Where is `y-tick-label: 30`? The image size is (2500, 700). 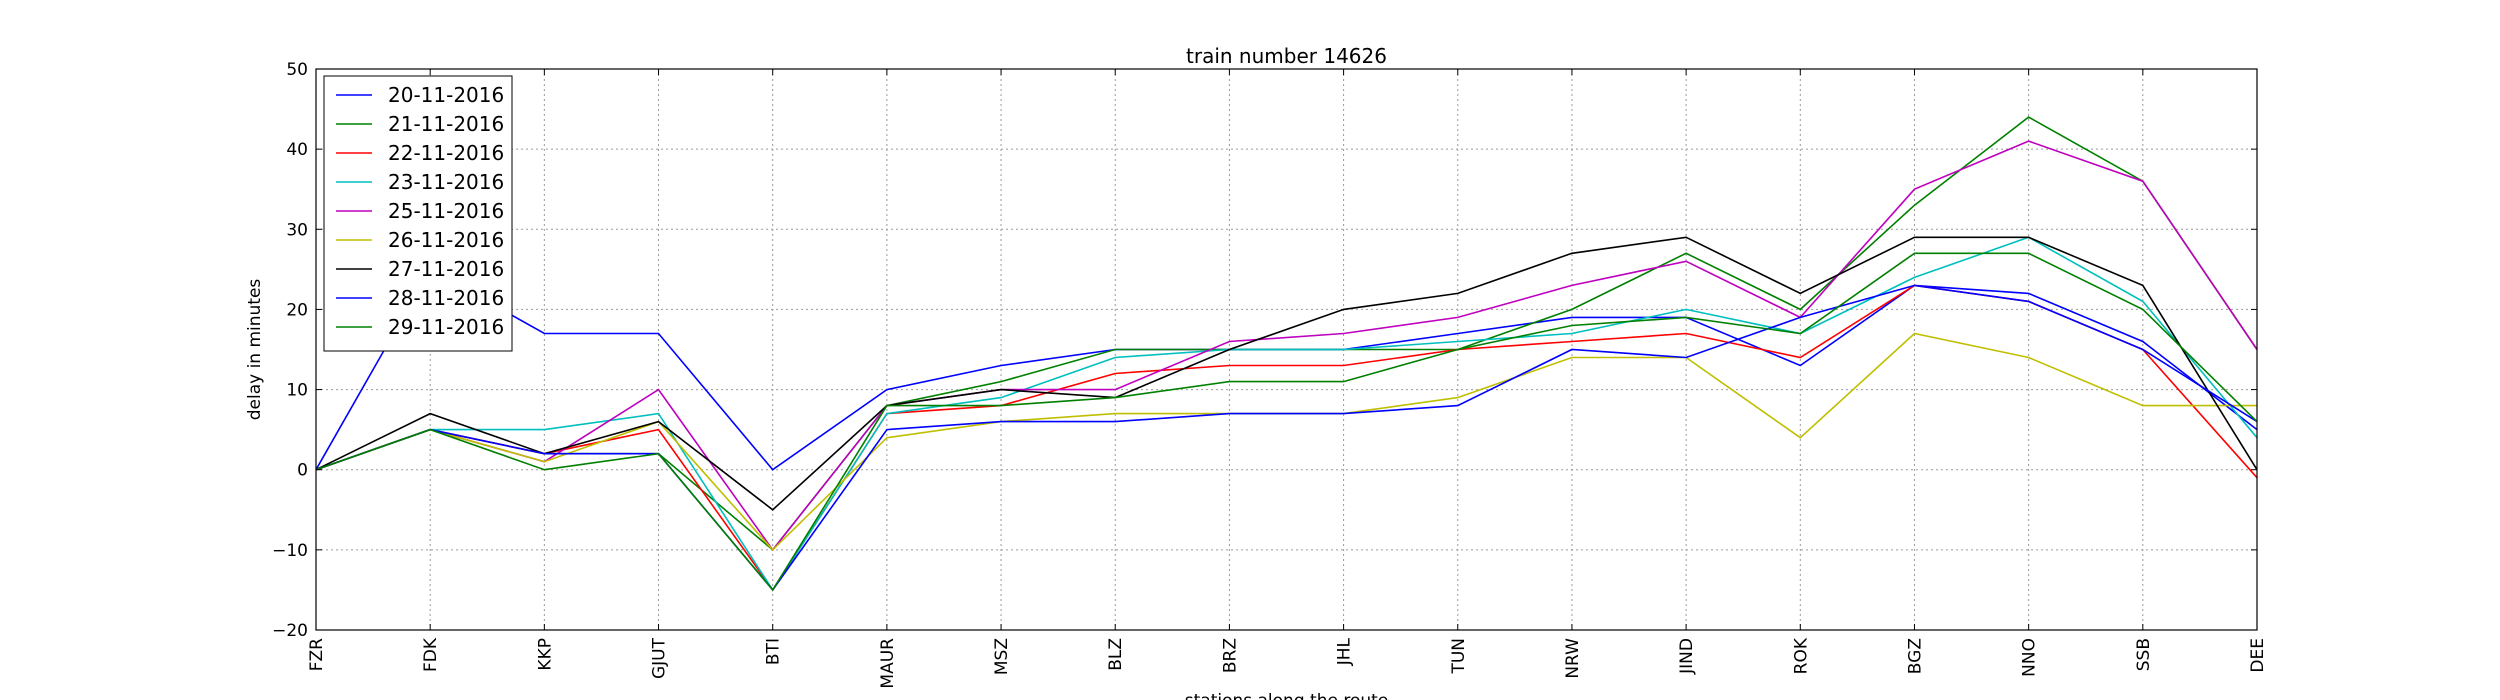 y-tick-label: 30 is located at coordinates (297, 230).